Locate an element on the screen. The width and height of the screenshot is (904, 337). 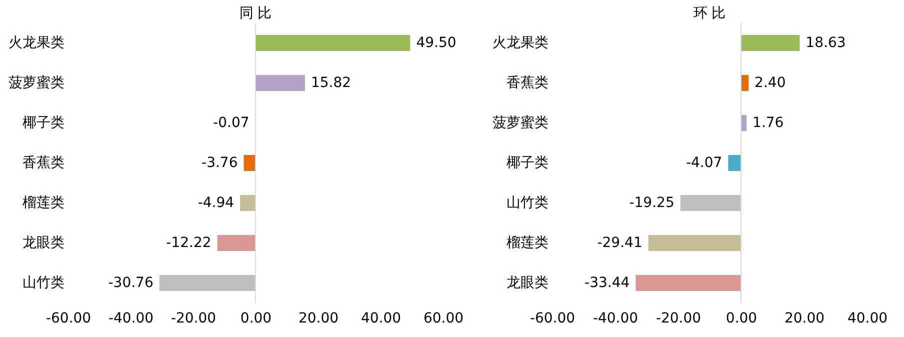
data-label: -4.94 is located at coordinates (216, 203).